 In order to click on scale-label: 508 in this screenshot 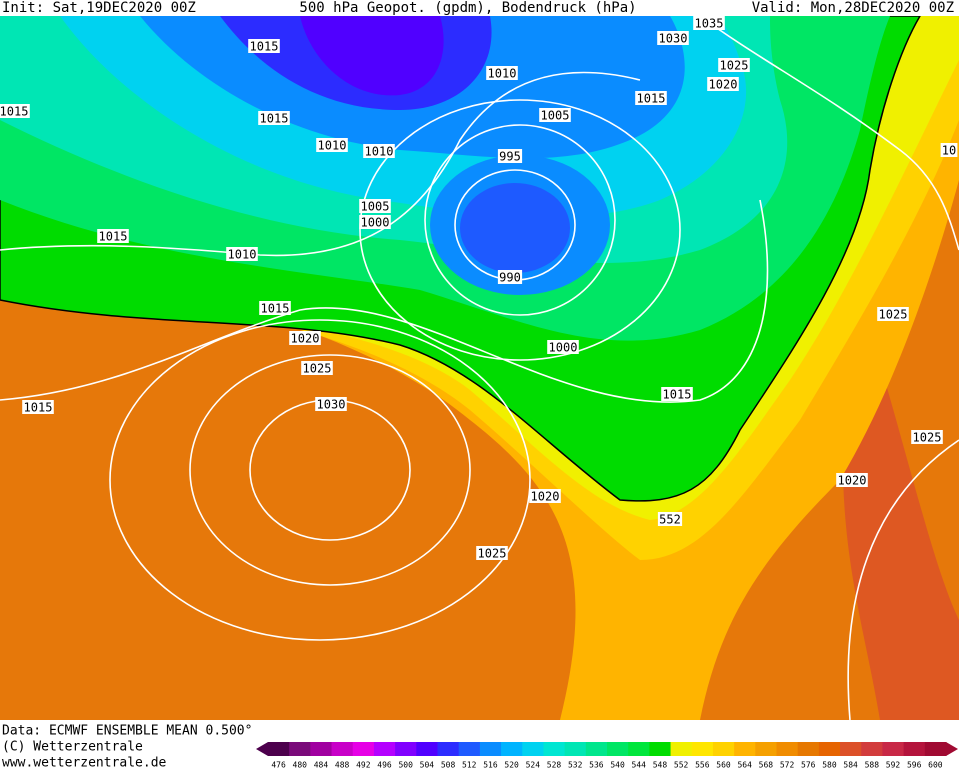, I will do `click(448, 765)`.